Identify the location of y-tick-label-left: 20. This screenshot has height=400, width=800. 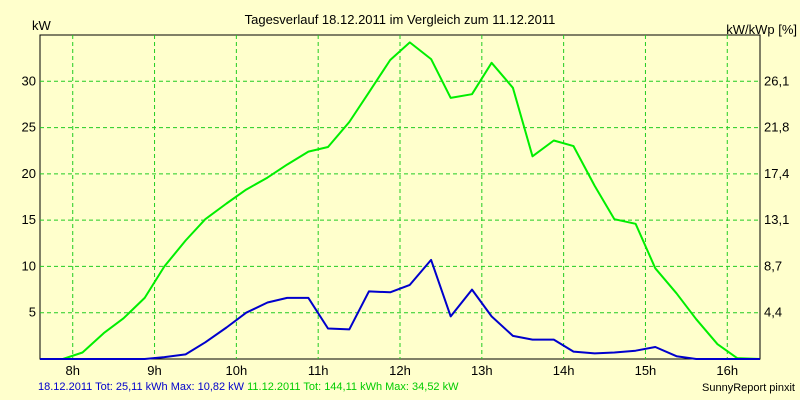
(29, 173).